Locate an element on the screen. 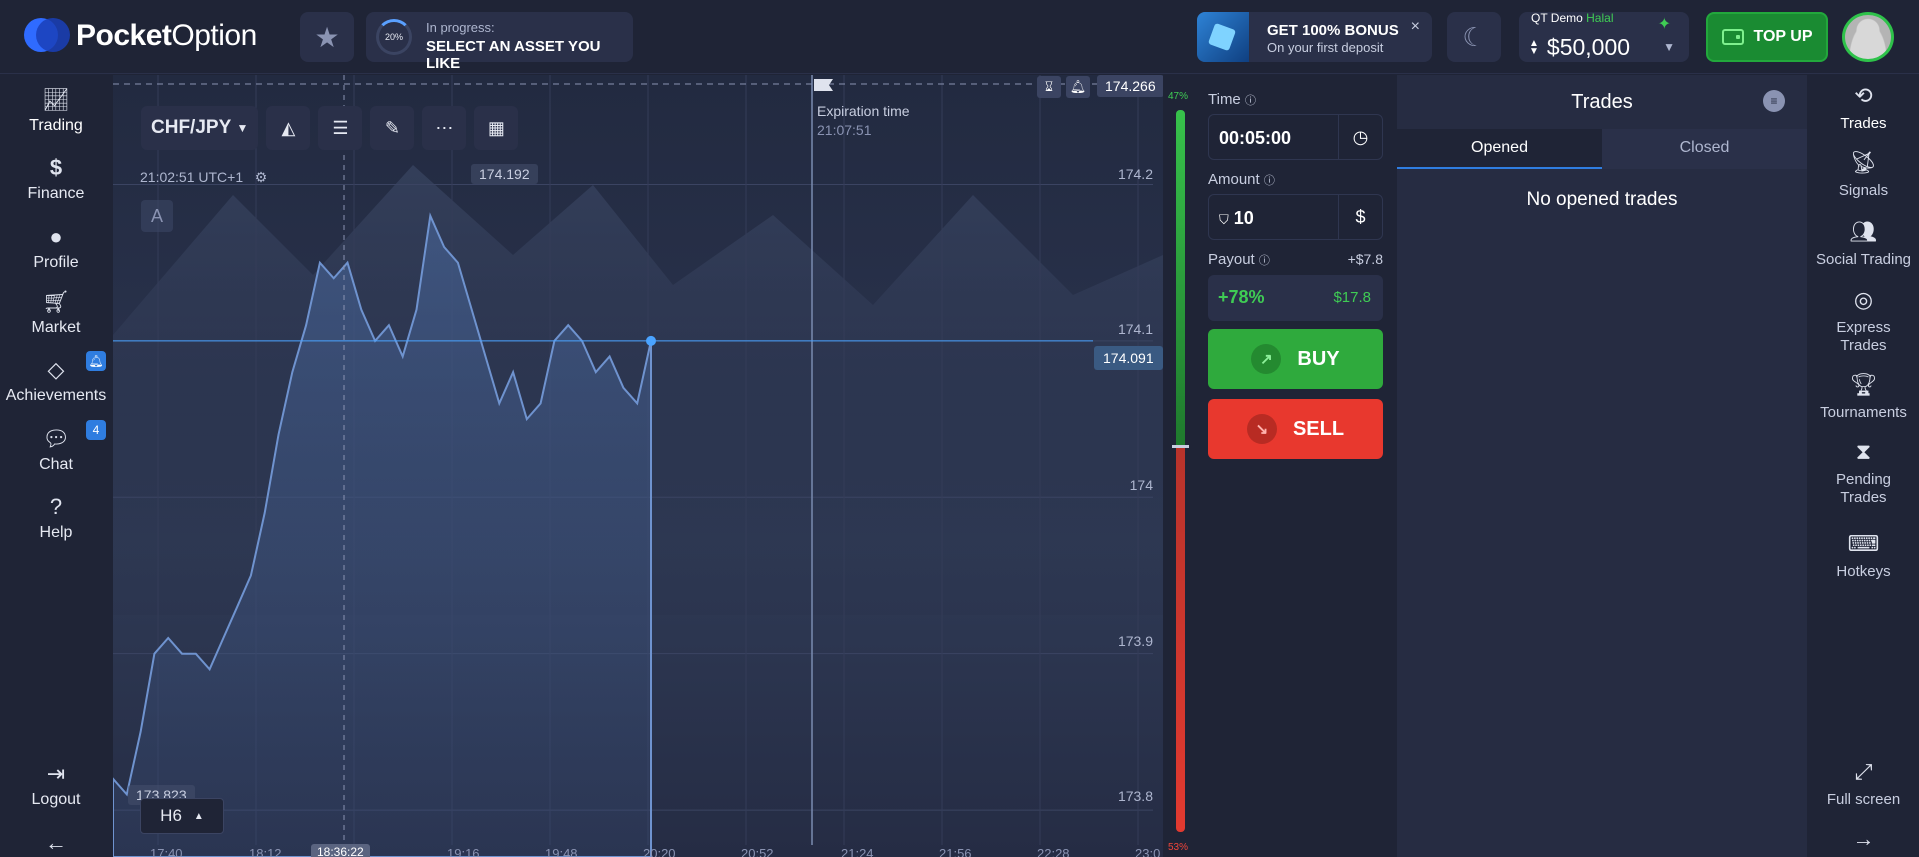 The width and height of the screenshot is (1919, 857). trades-tabs: Opened Closed is located at coordinates (1602, 149).